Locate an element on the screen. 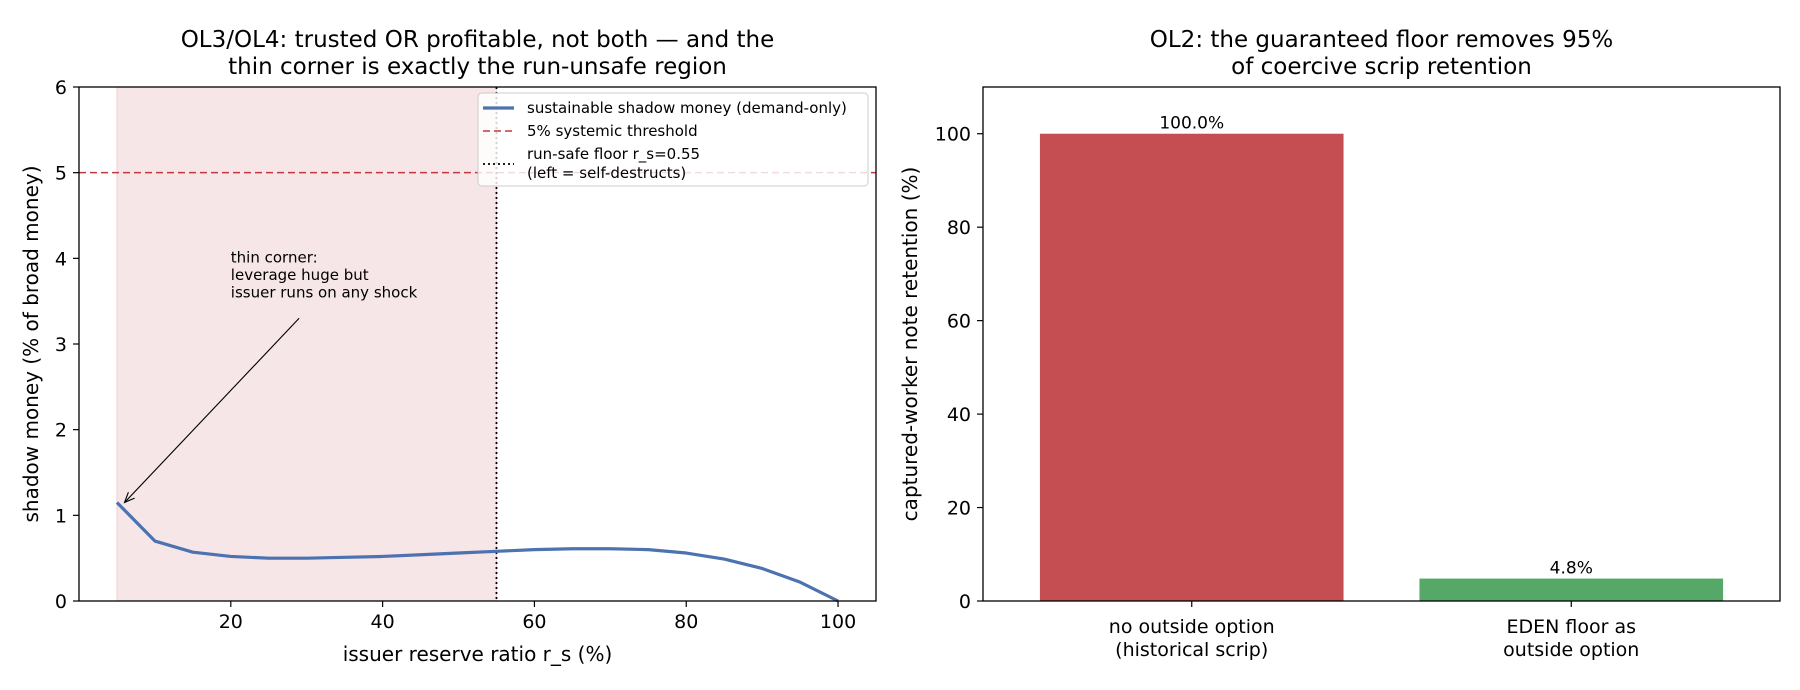  text-line: outside option is located at coordinates (1571, 650).